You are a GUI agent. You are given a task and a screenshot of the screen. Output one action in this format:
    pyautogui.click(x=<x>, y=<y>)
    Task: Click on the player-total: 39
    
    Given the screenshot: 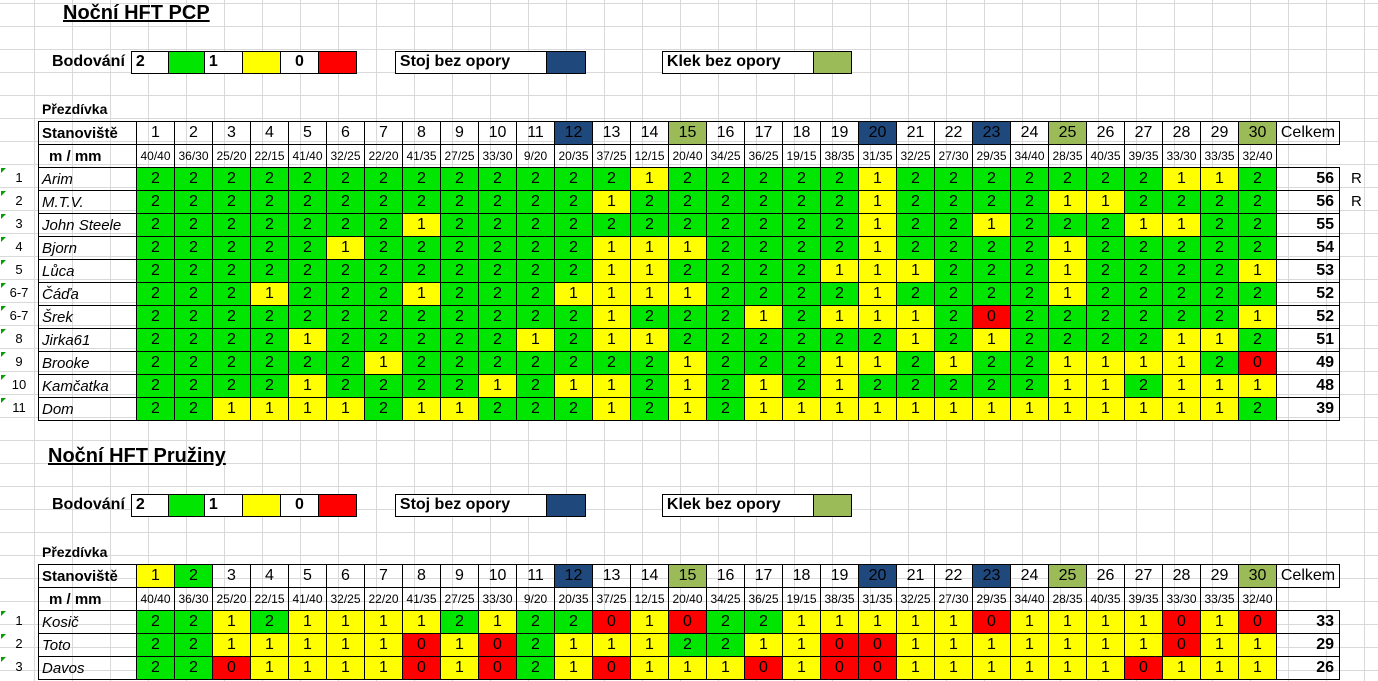 What is the action you would take?
    pyautogui.click(x=1308, y=409)
    